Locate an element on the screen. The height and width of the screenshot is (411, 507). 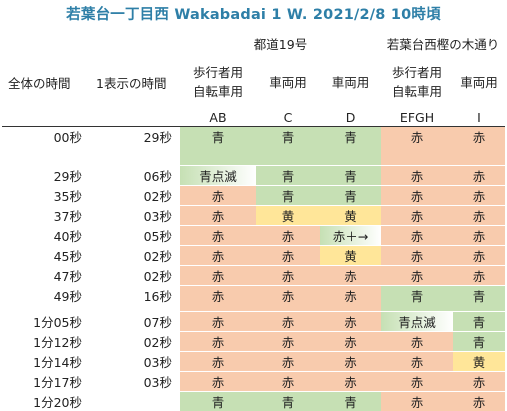
cell-display-time: 16秒 is located at coordinates (135, 299).